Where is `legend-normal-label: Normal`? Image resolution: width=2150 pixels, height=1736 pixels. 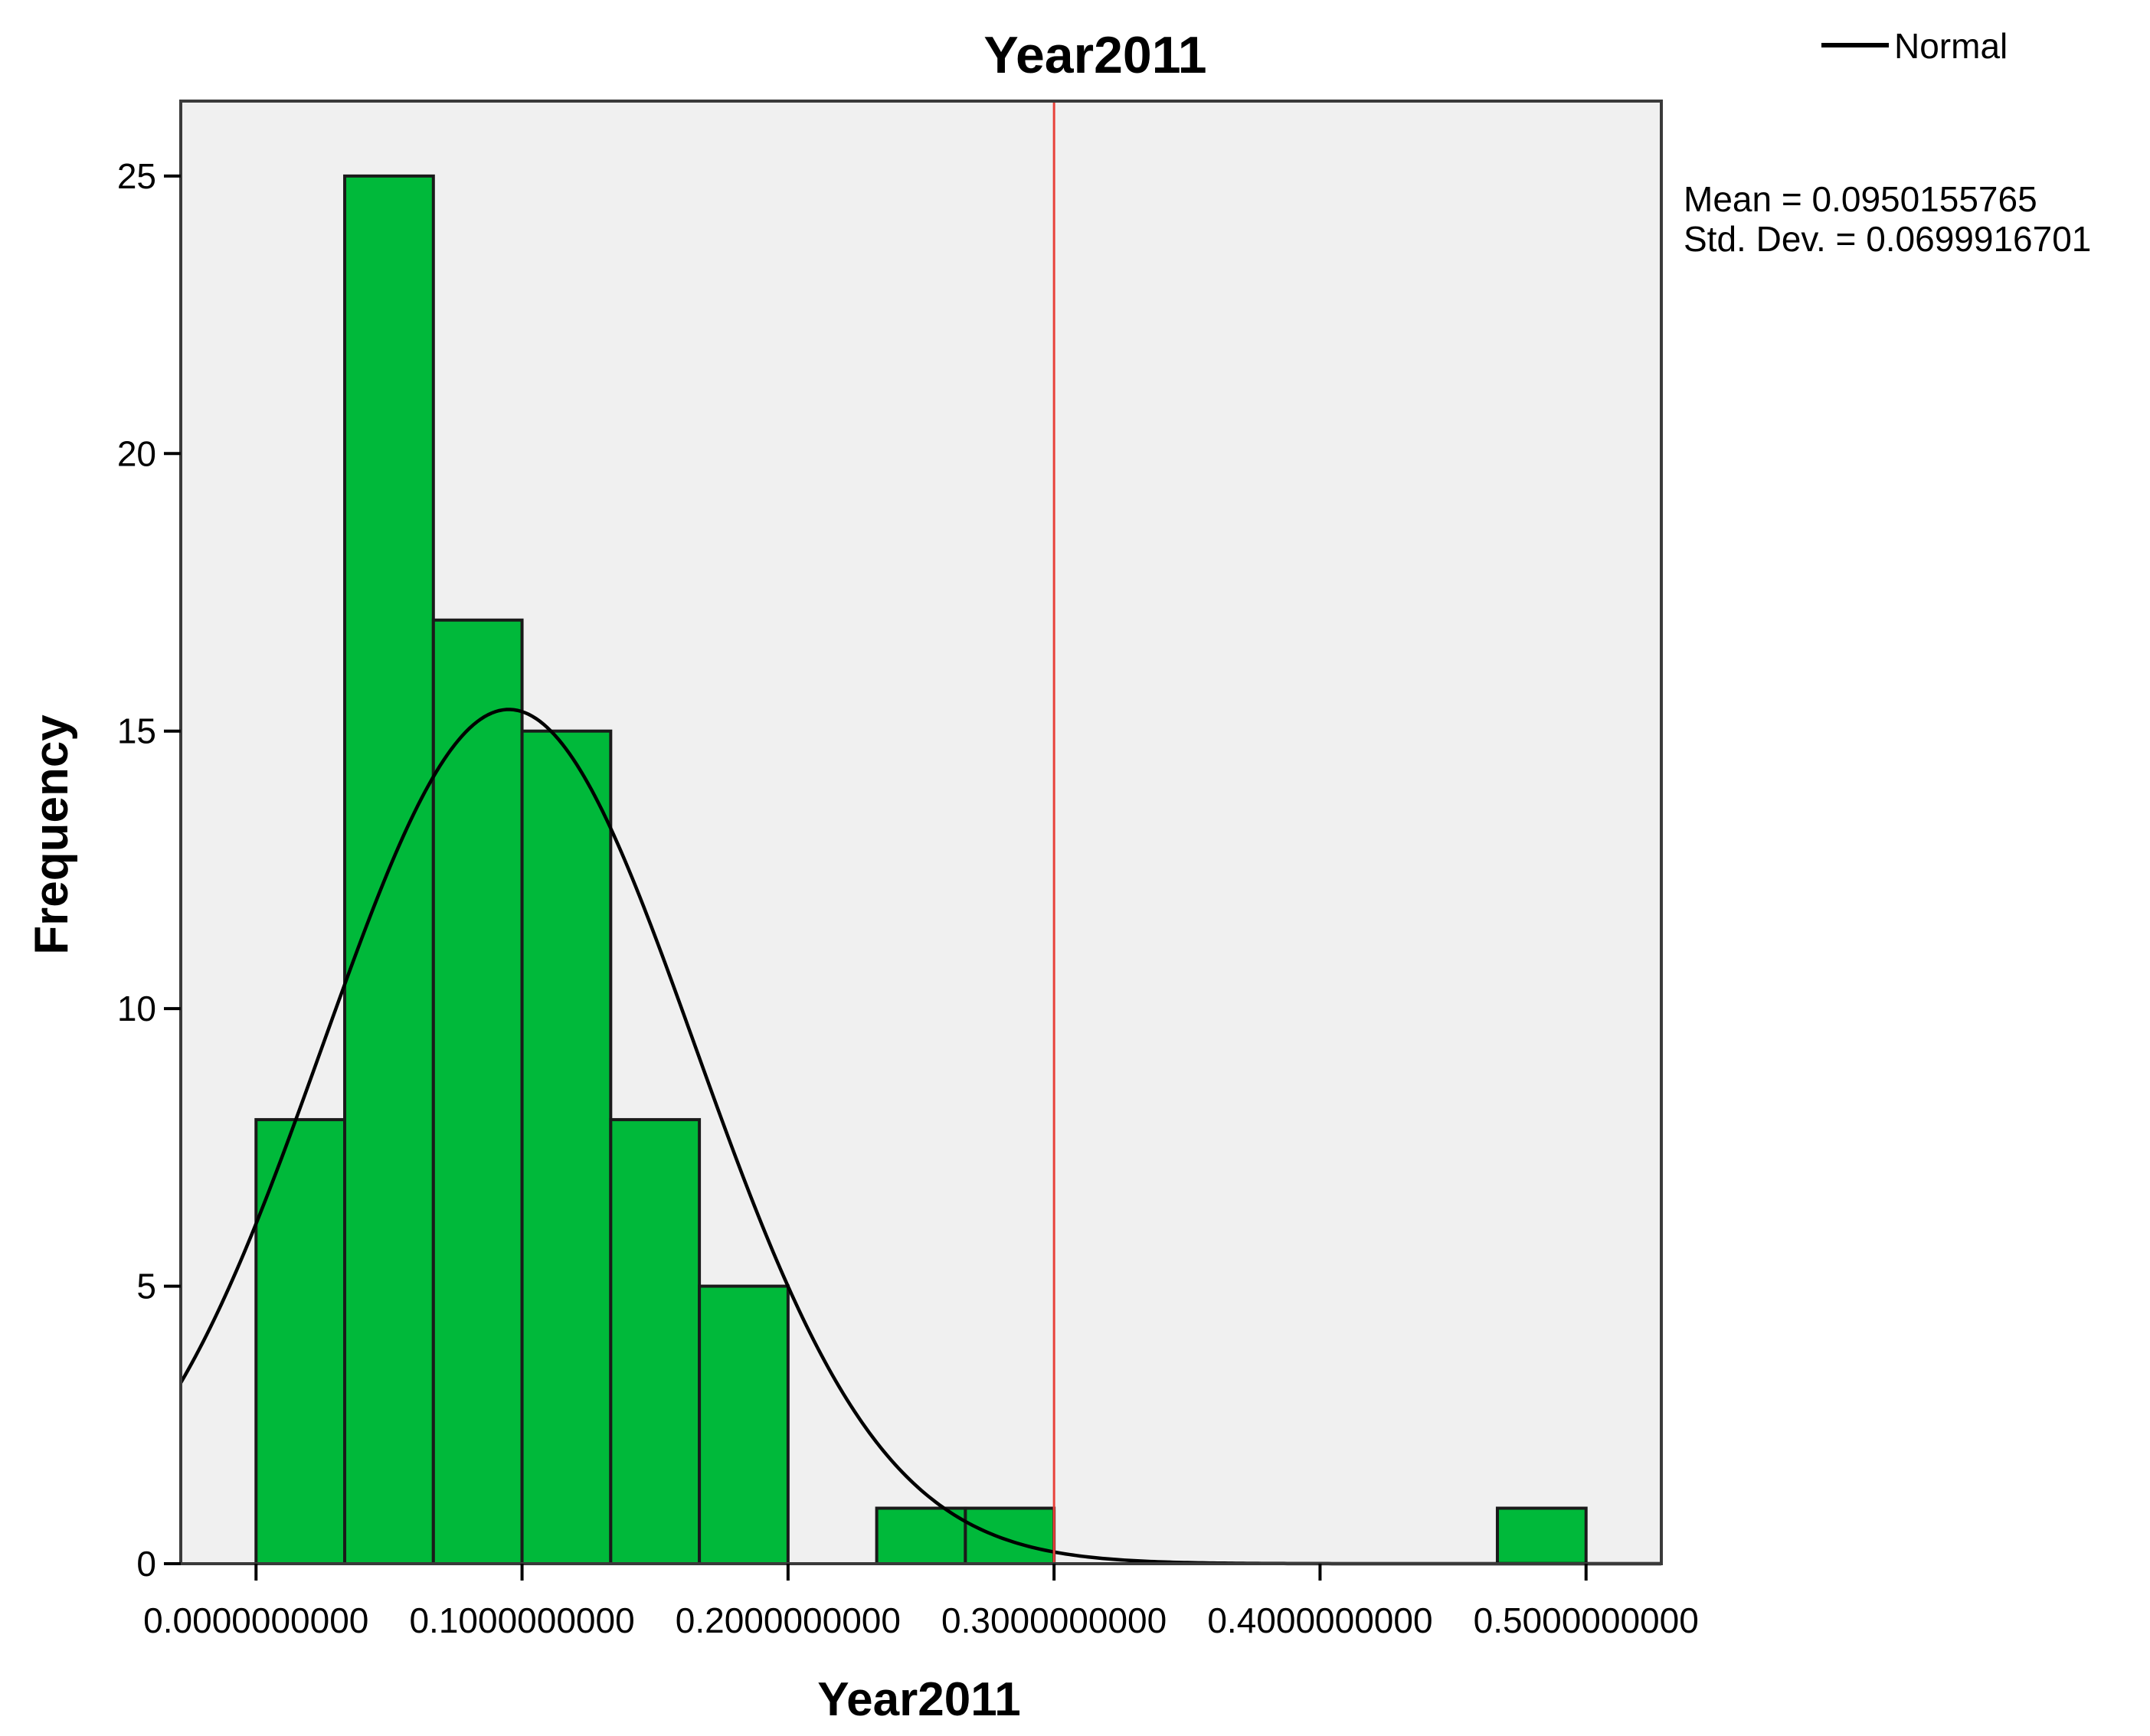
legend-normal-label: Normal is located at coordinates (1951, 46).